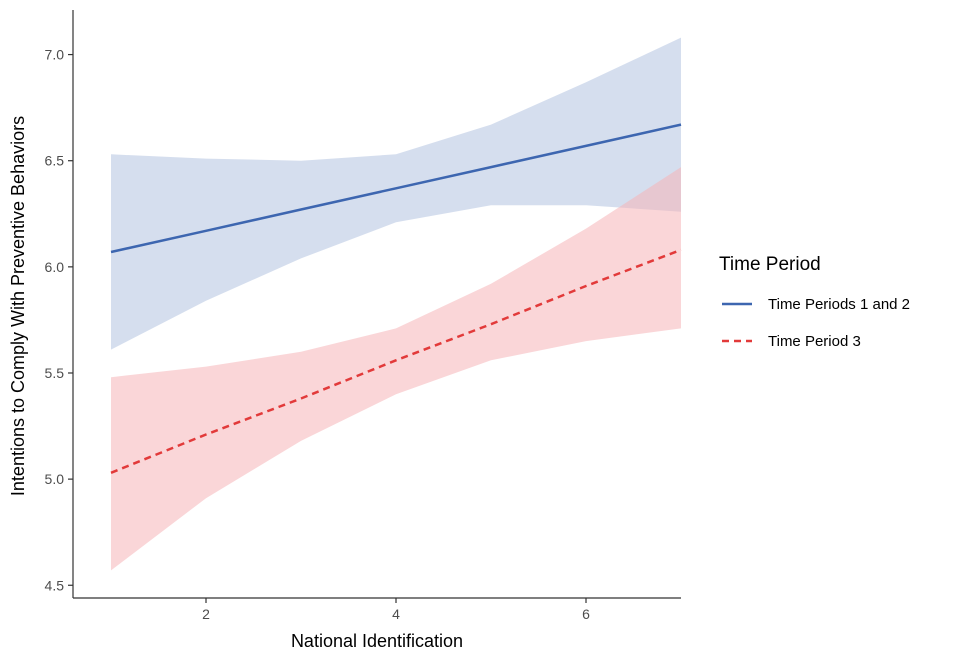  Describe the element at coordinates (55, 55) in the screenshot. I see `y-tick-label: 7.0` at that location.